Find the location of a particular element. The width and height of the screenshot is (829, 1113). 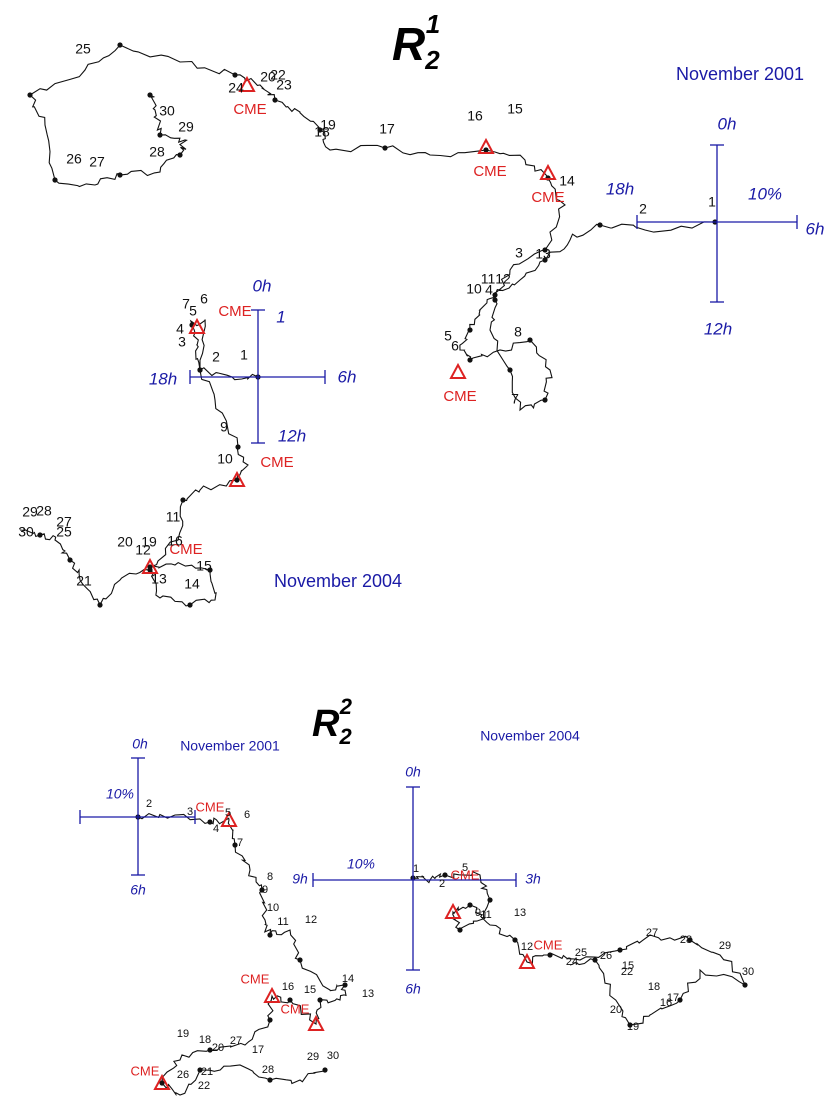

title-sub: 2 is located at coordinates (432, 60).